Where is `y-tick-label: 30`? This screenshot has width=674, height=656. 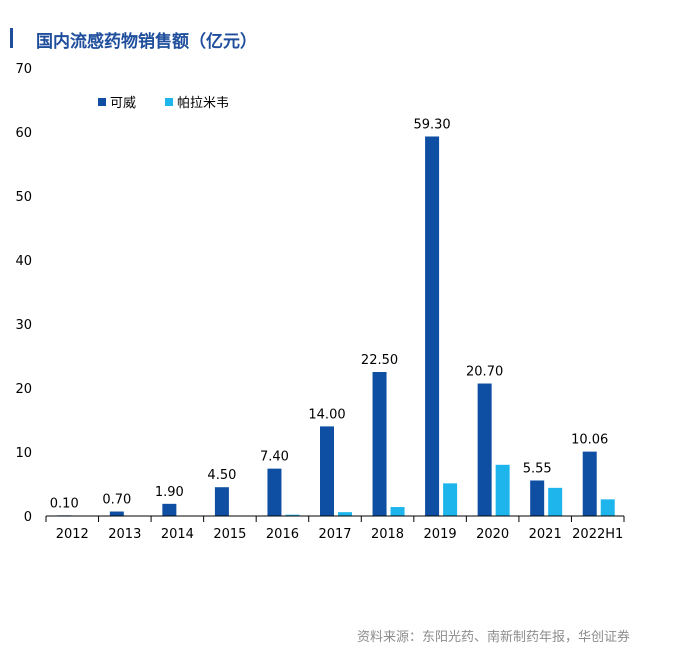 y-tick-label: 30 is located at coordinates (23, 325).